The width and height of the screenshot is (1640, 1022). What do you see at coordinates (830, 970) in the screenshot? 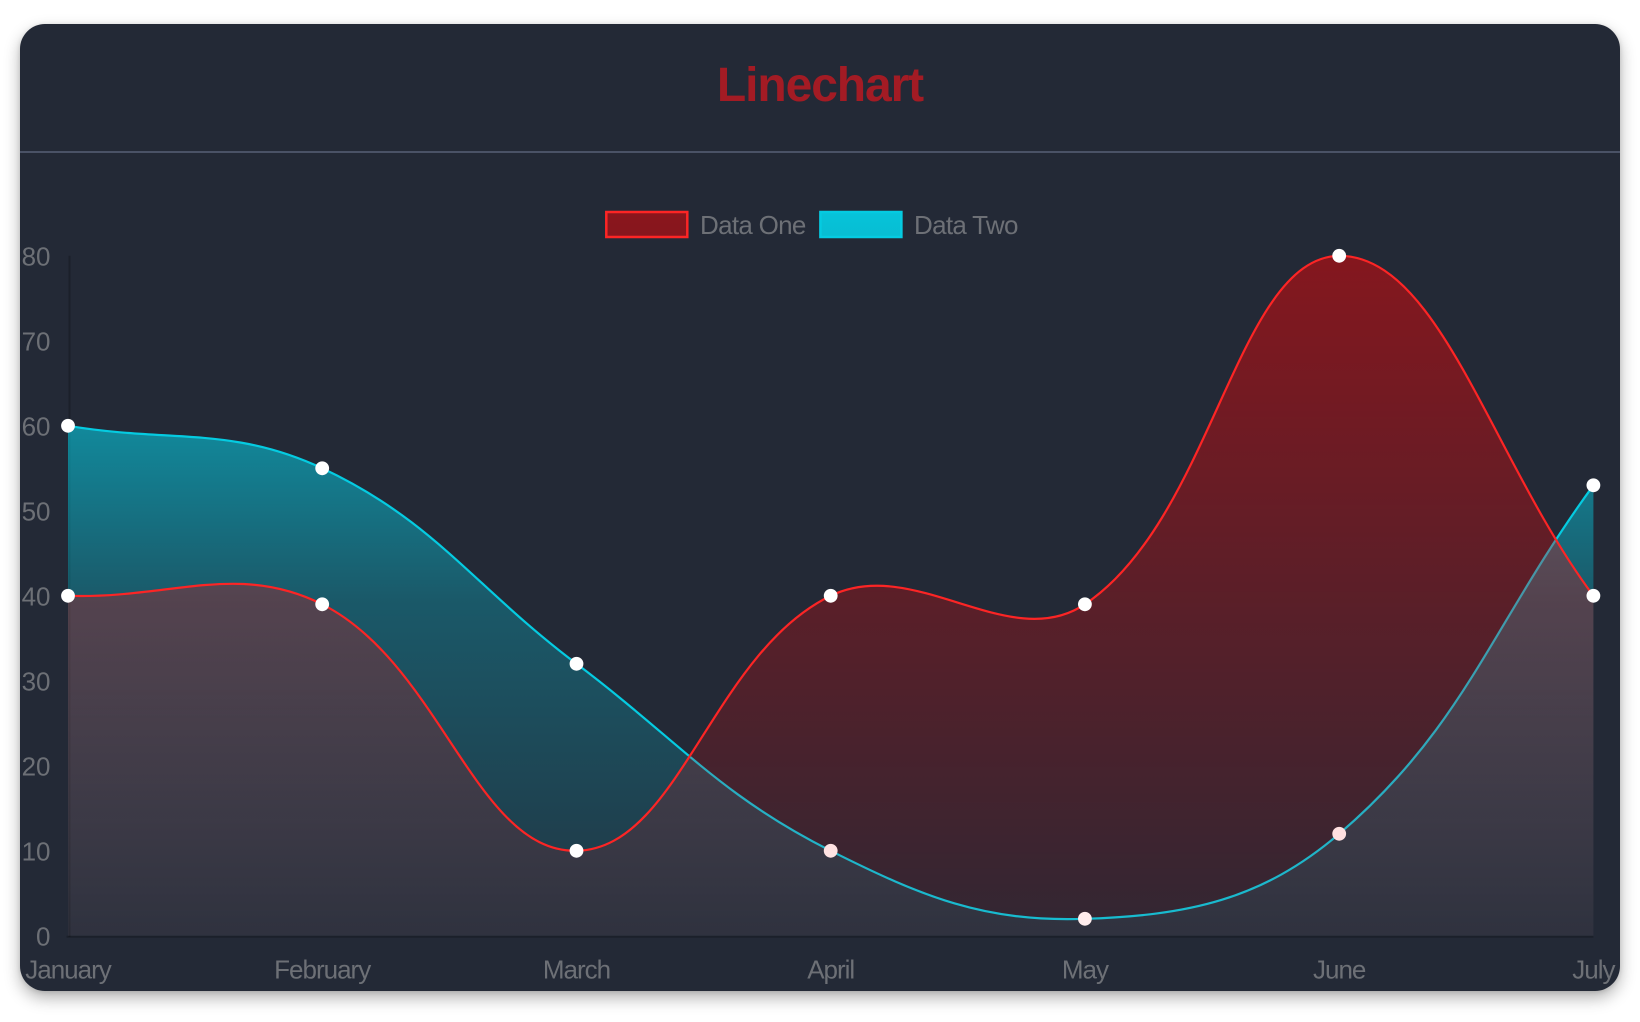
I see `svg-text: April` at bounding box center [830, 970].